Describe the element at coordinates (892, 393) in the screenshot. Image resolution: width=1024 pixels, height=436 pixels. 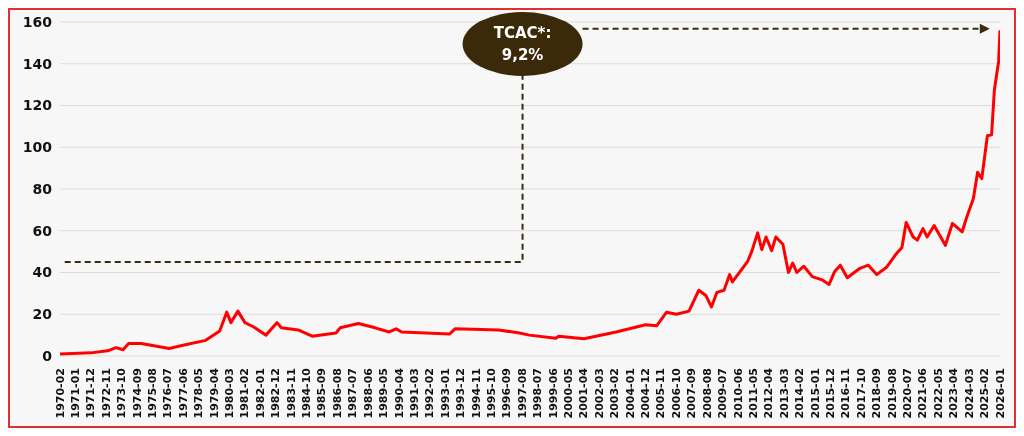
I see `x-tick-label: 2019-08` at that location.